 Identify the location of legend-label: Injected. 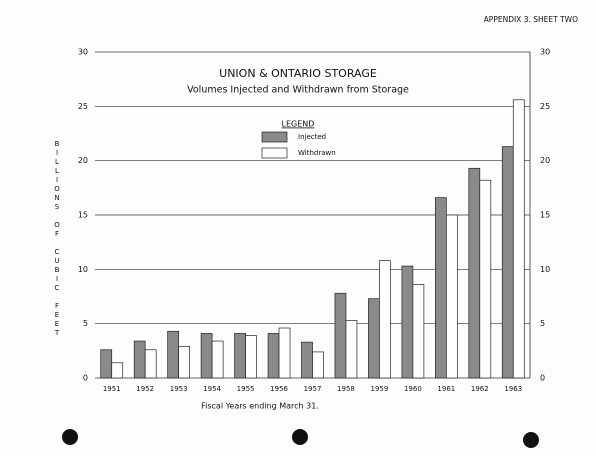
(312, 137).